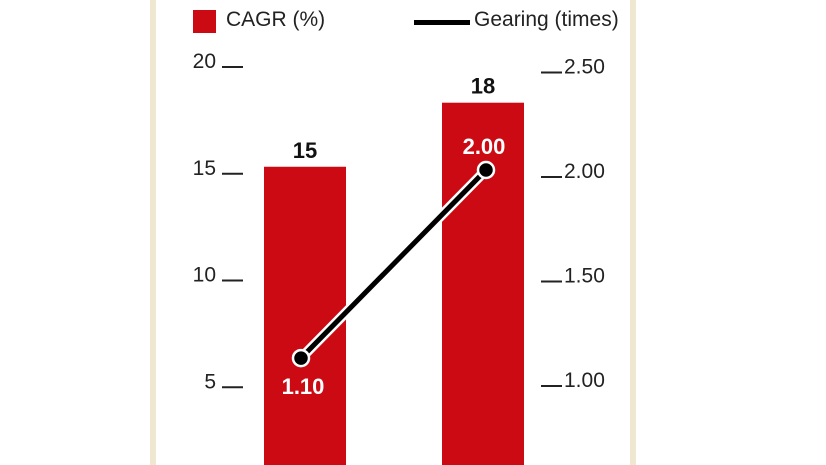  Describe the element at coordinates (204, 61) in the screenshot. I see `left-axis-tick-label: 20` at that location.